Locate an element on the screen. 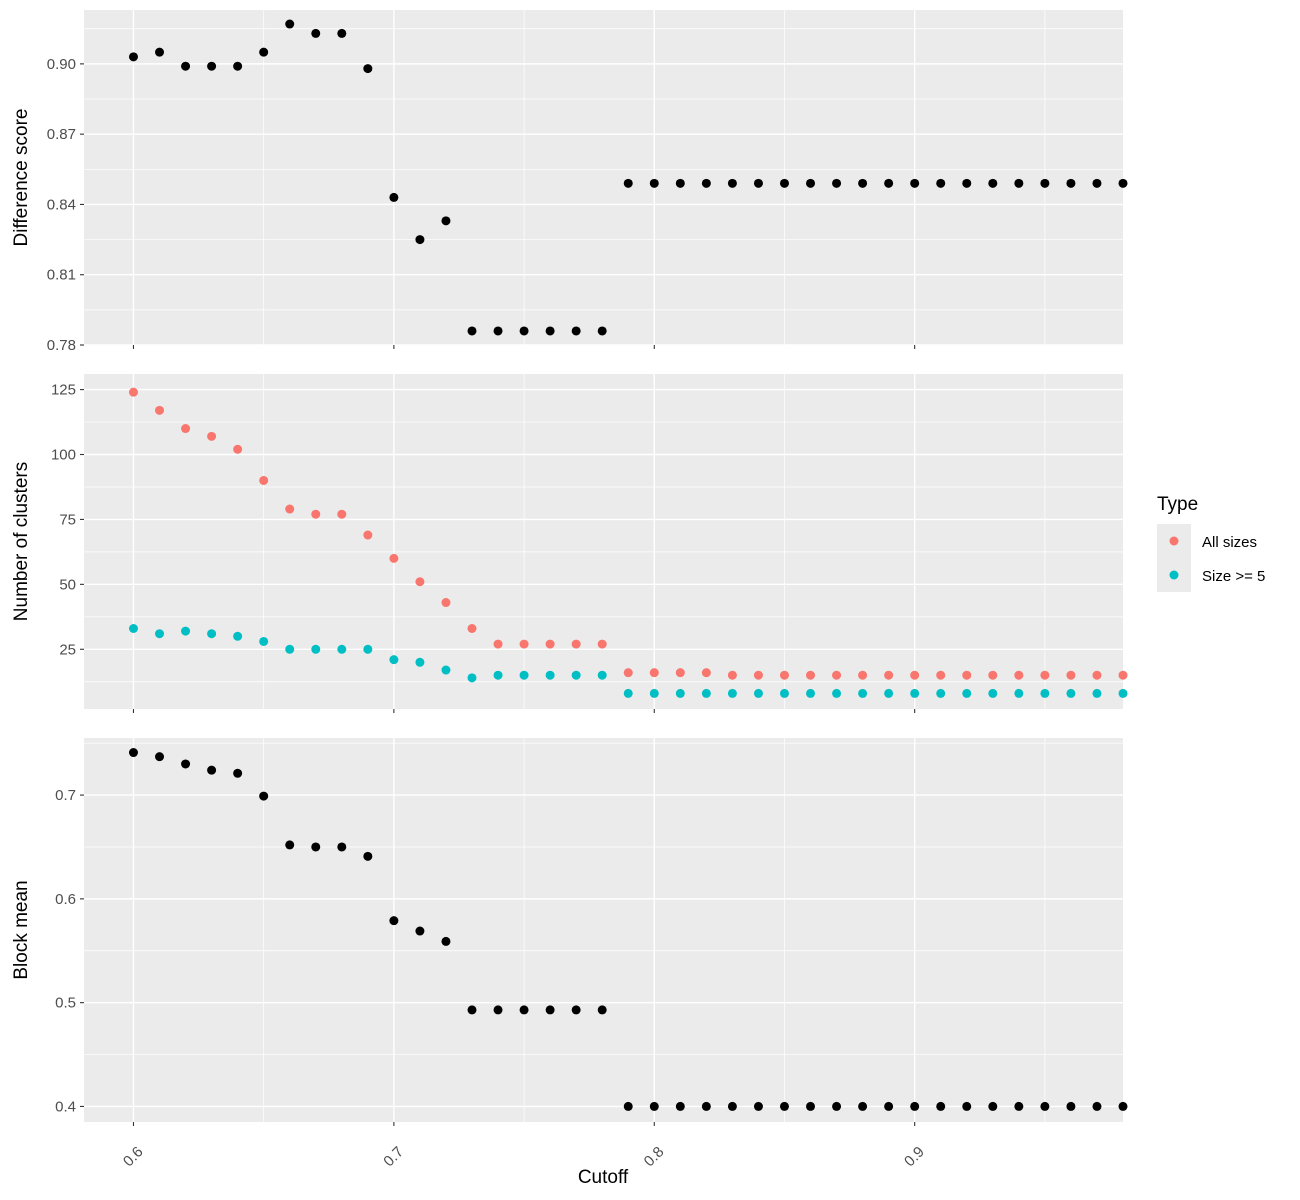 This screenshot has height=1200, width=1300. y-tick-label: 0.78 is located at coordinates (61, 345).